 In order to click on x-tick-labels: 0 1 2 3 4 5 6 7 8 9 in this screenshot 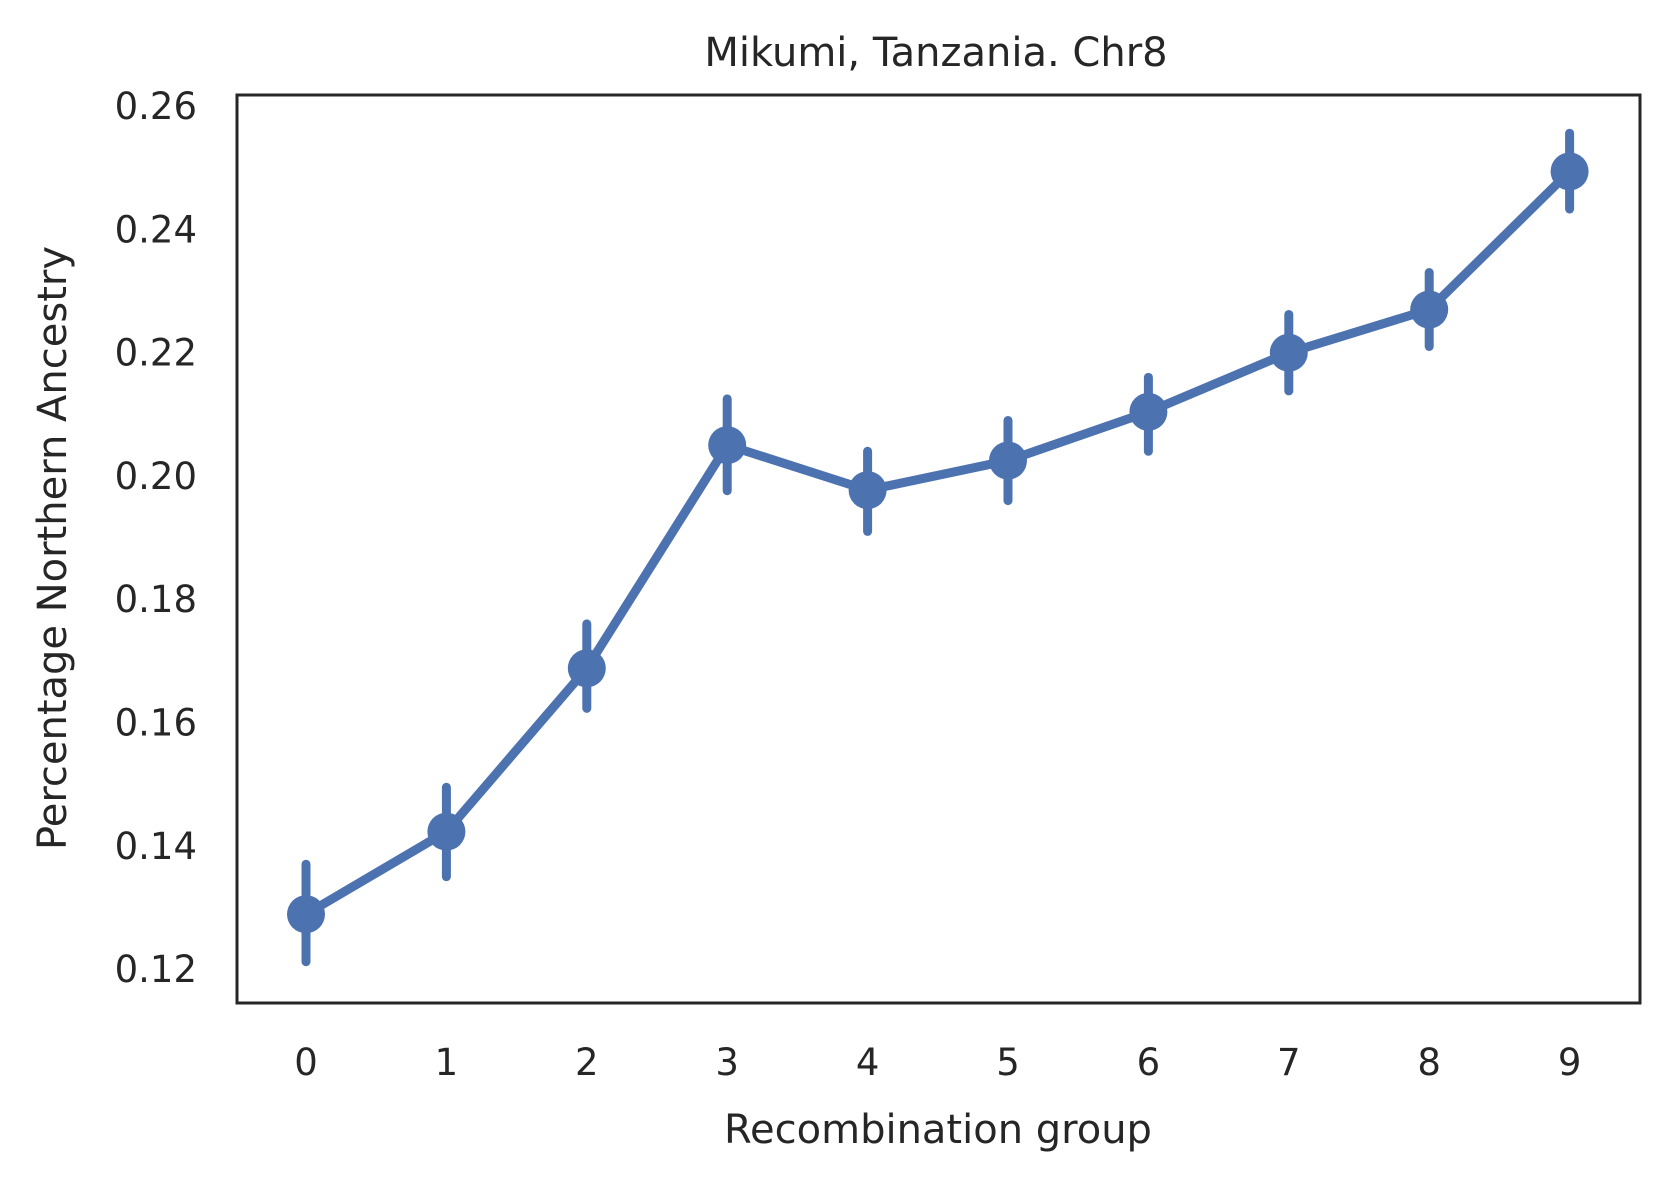, I will do `click(937, 1062)`.